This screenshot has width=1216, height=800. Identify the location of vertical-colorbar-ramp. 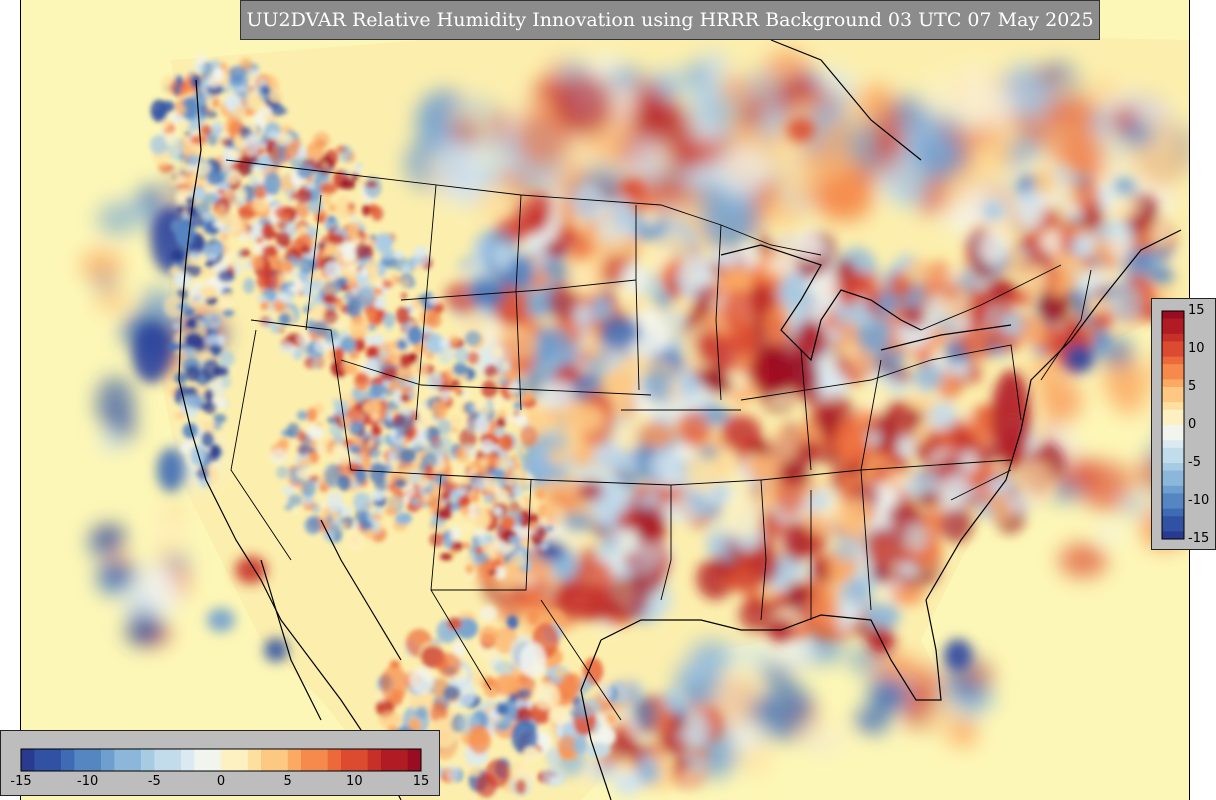
(1173, 425).